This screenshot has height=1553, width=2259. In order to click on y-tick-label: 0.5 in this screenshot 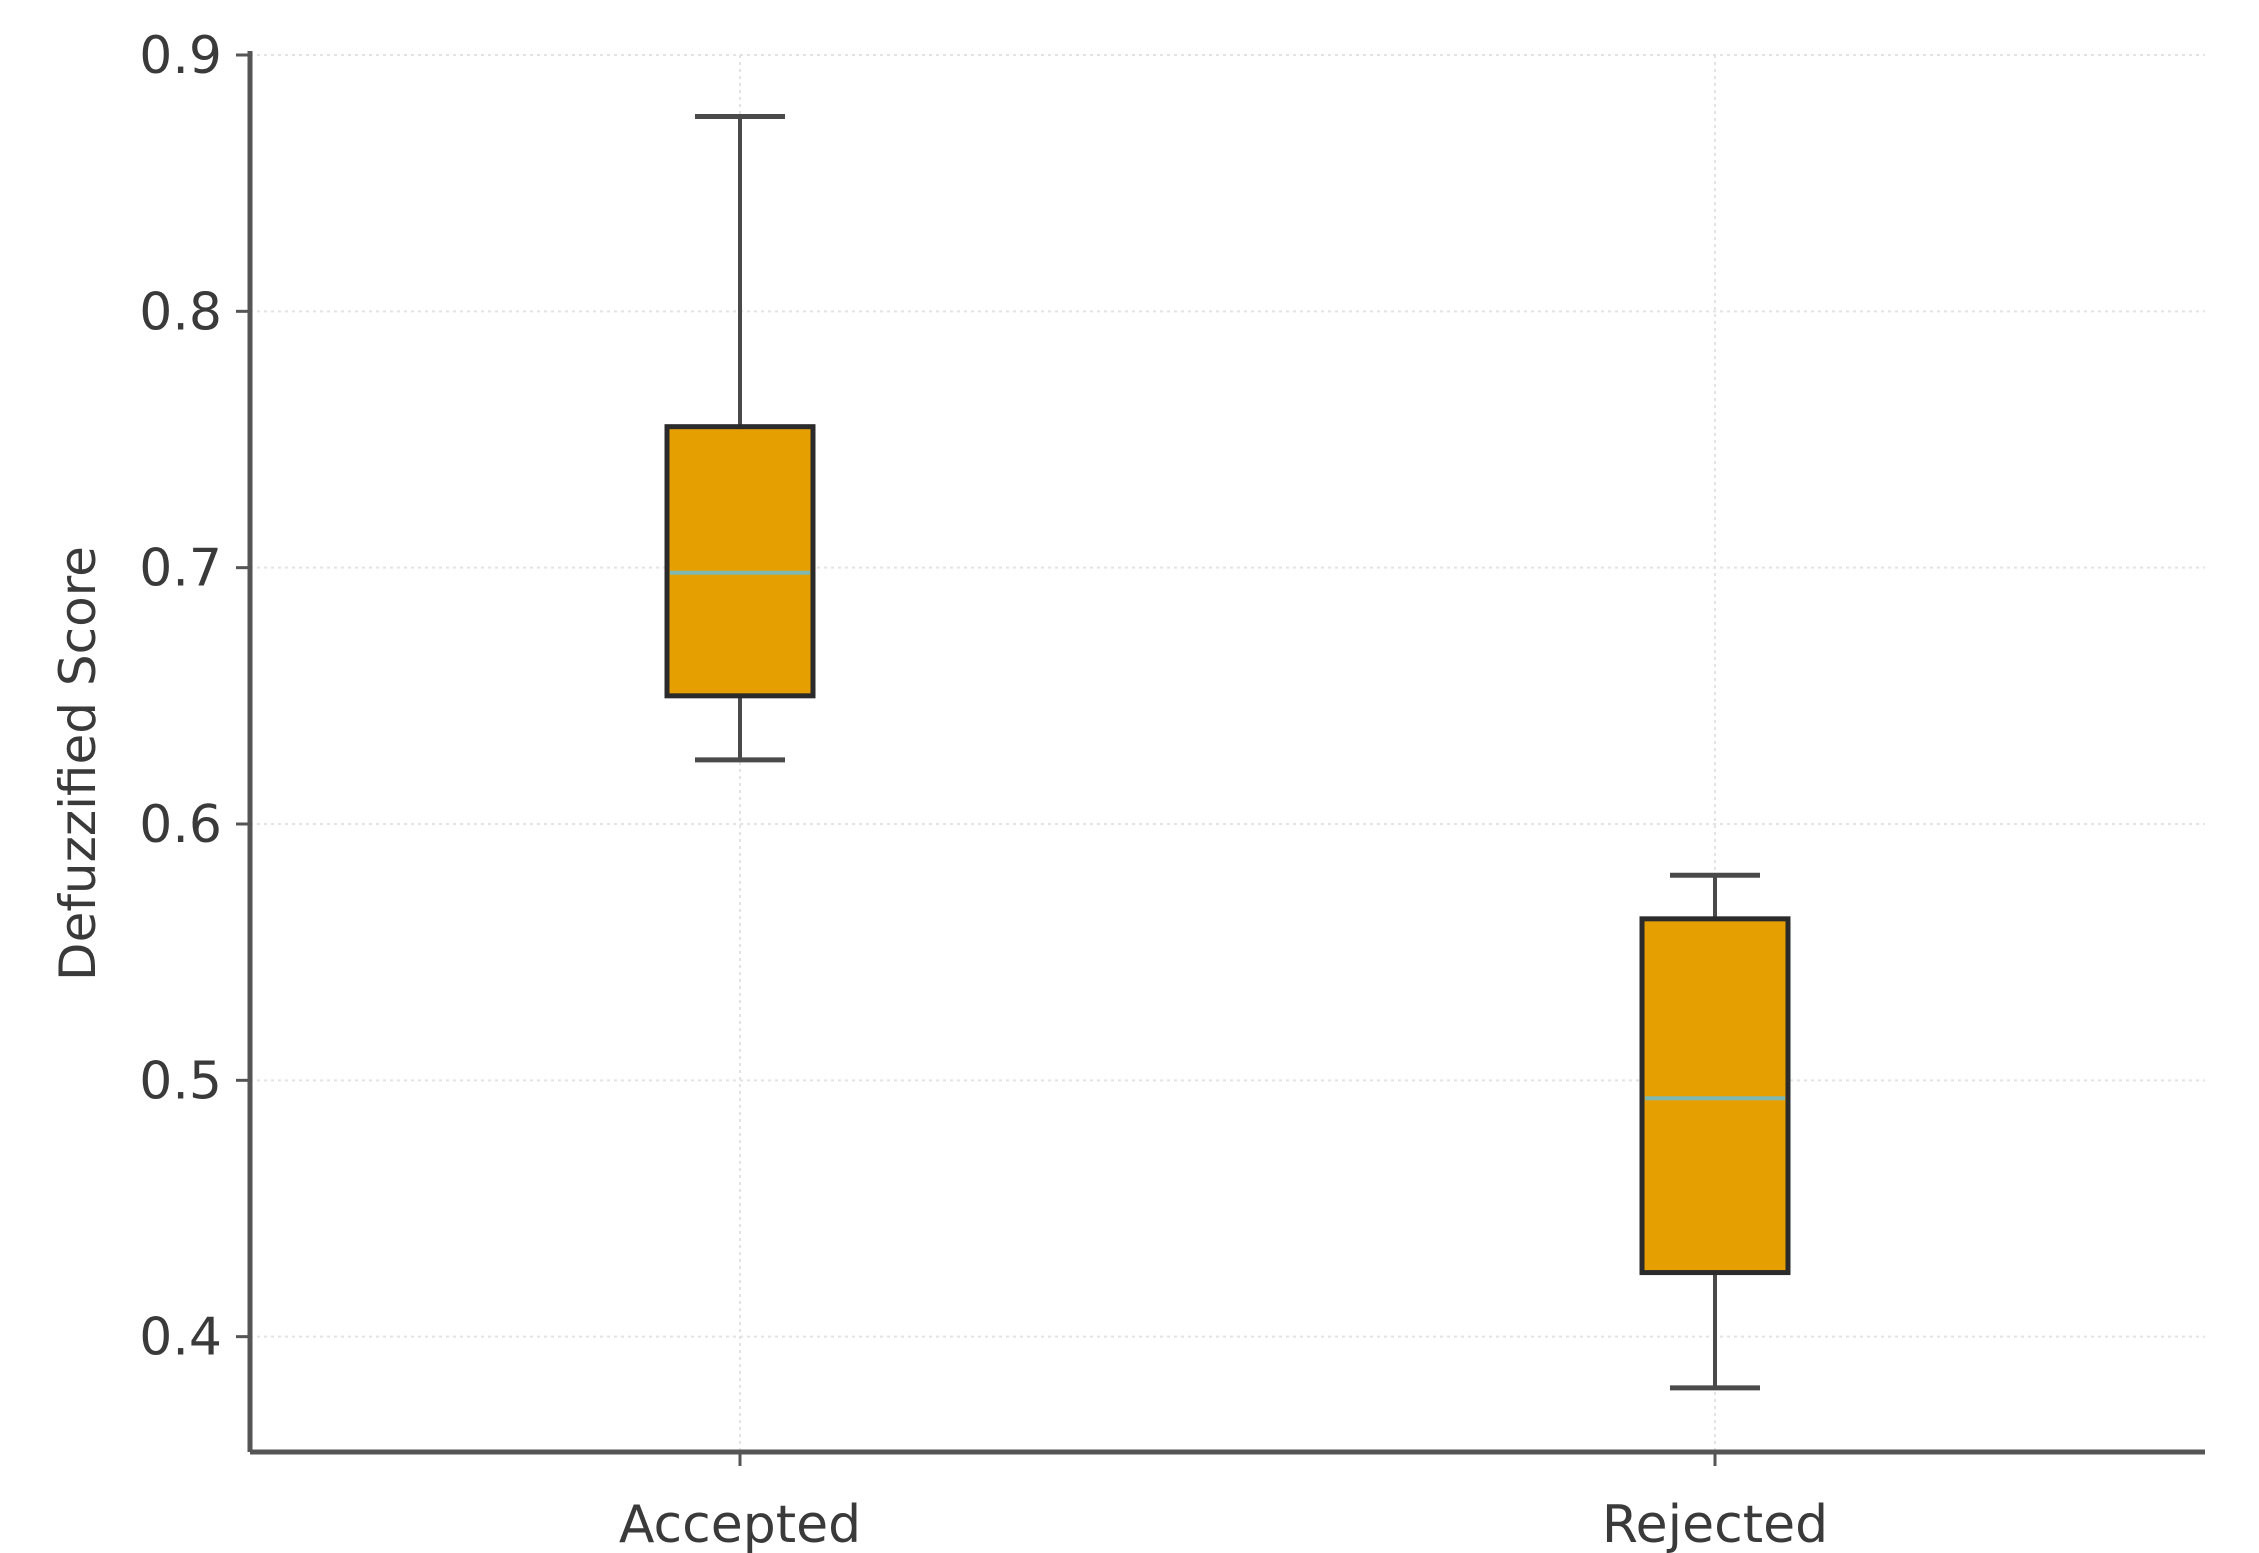, I will do `click(180, 1081)`.